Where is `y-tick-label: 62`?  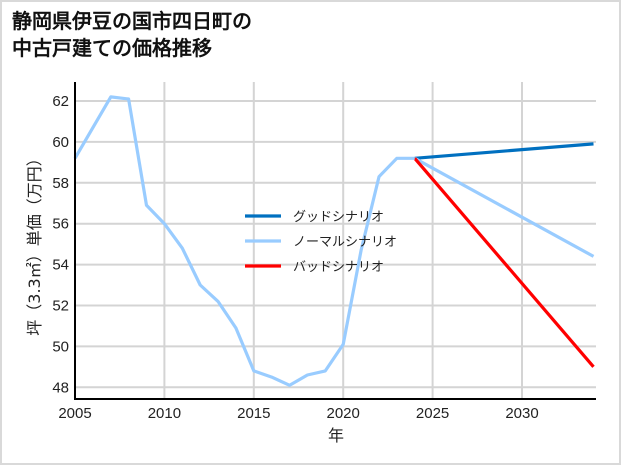 y-tick-label: 62 is located at coordinates (60, 101).